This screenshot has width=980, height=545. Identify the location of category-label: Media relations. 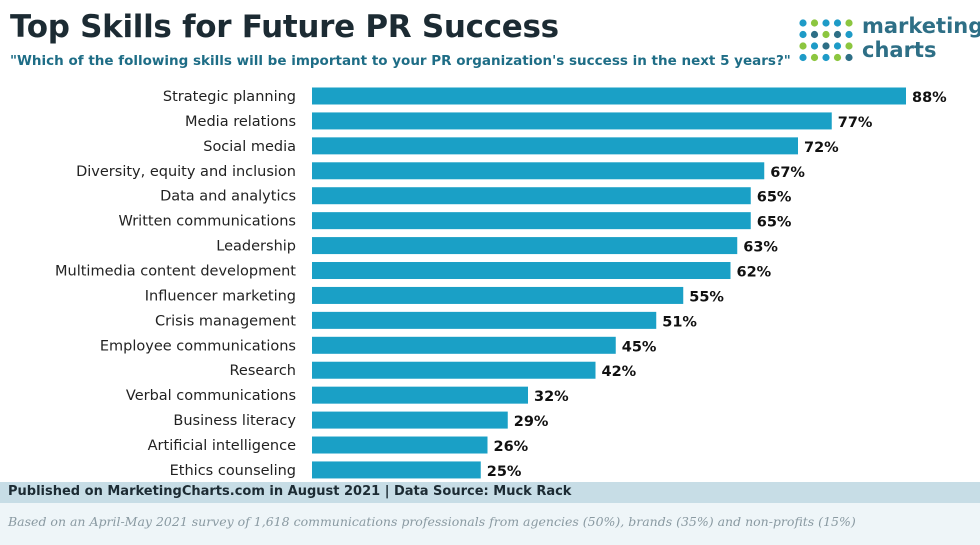
(240, 122).